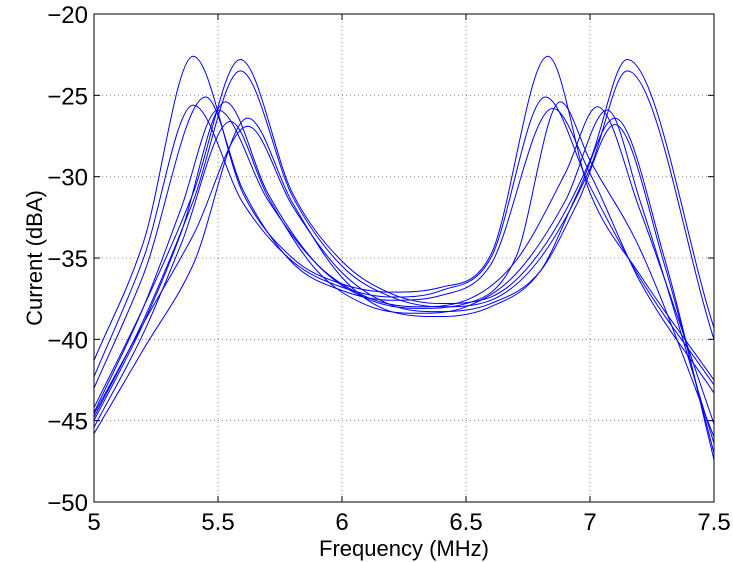  Describe the element at coordinates (404, 548) in the screenshot. I see `x-axis-label: Frequency (MHz)` at that location.